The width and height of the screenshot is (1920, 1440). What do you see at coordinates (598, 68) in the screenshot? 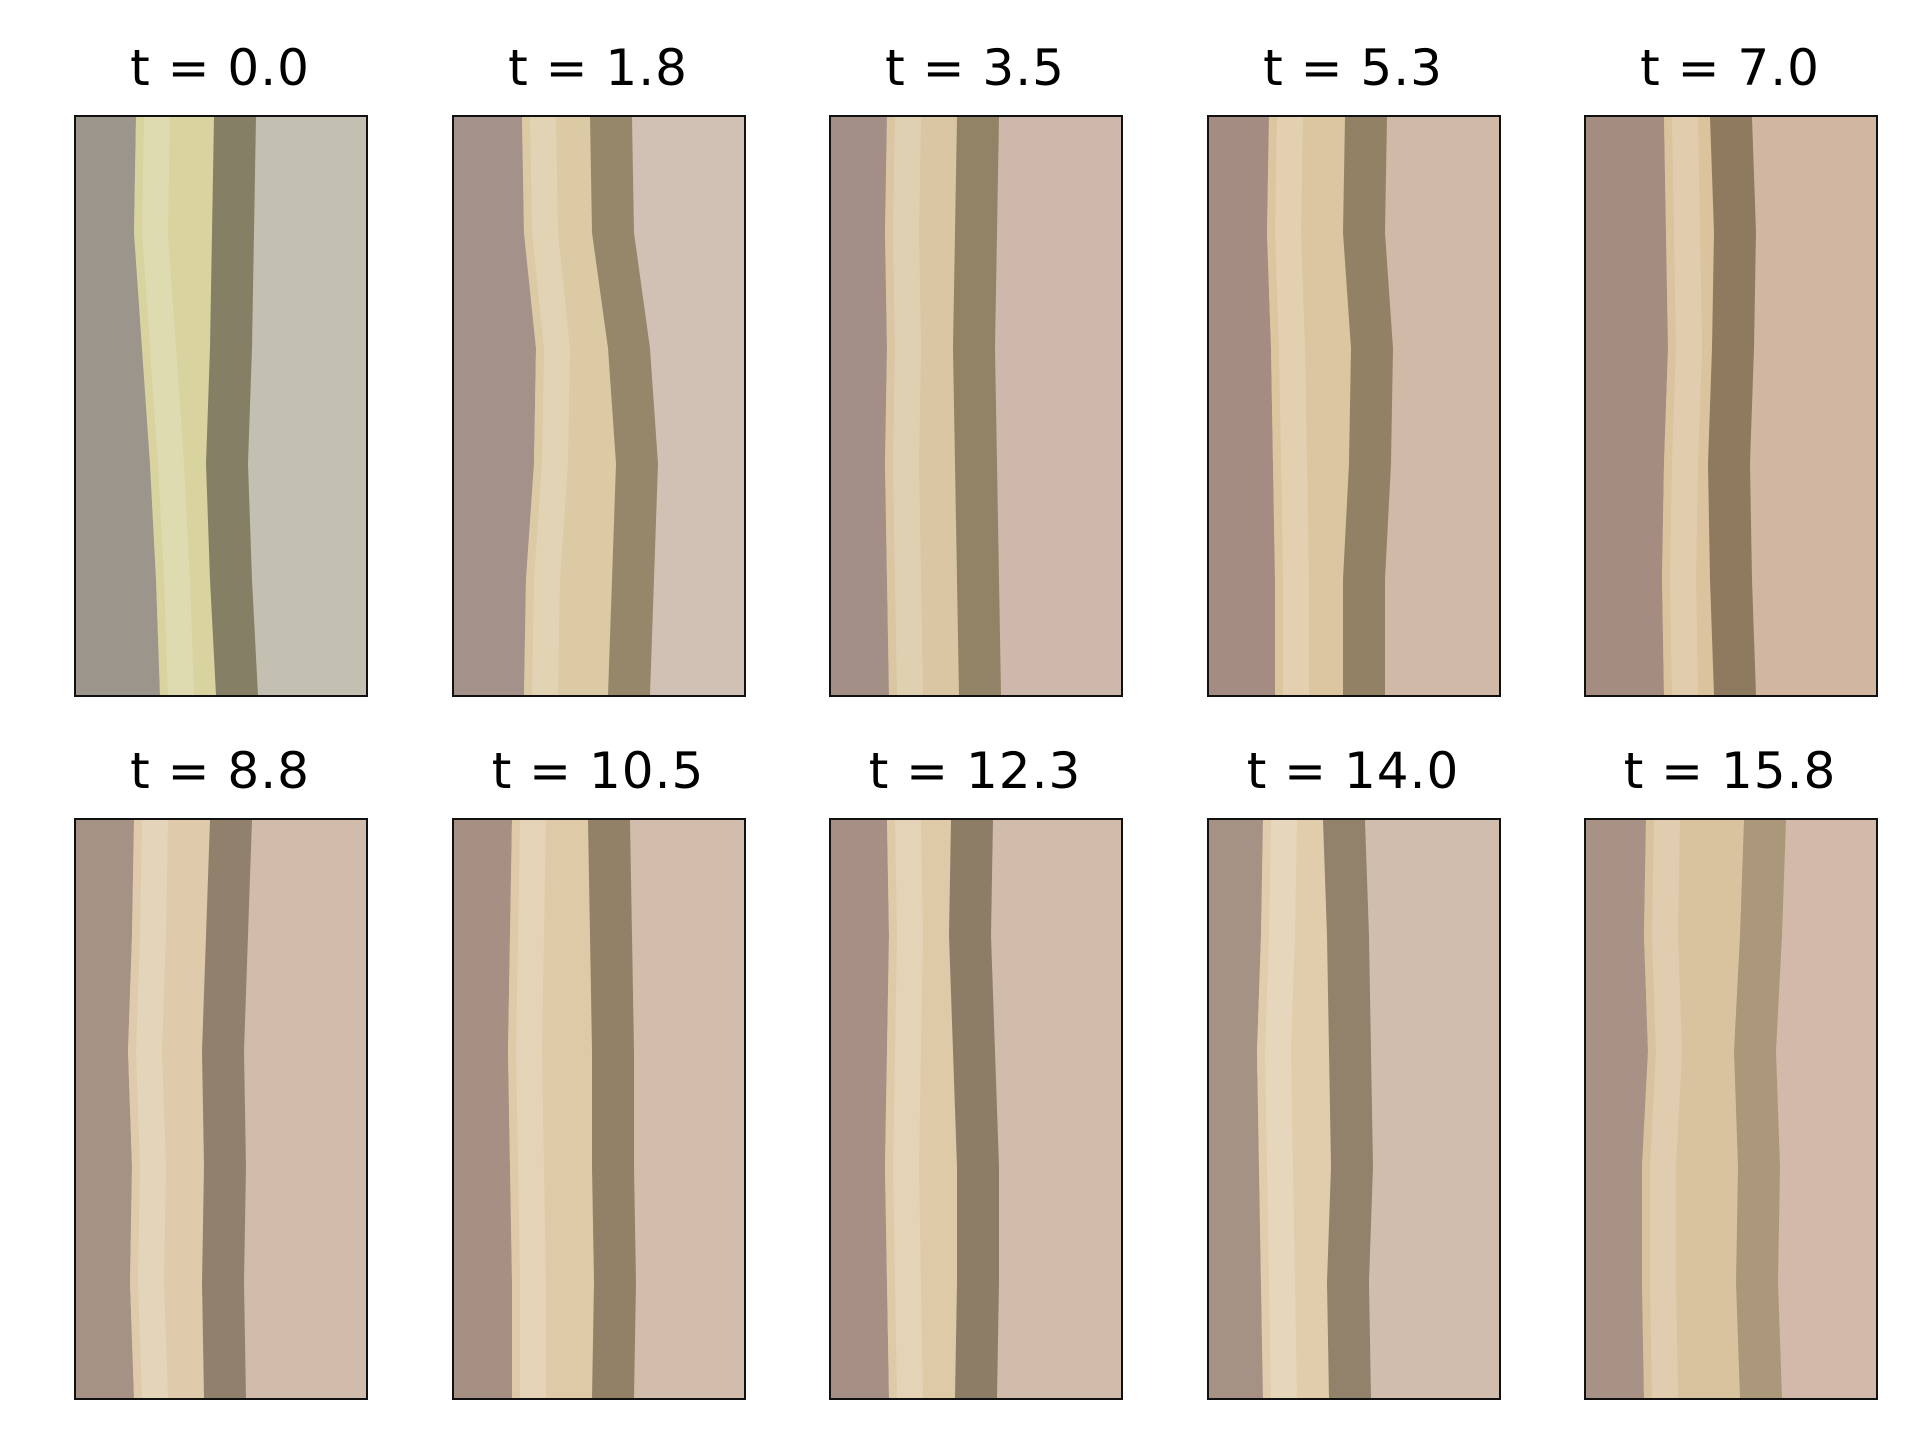
I see `panel-title: t = 1.8` at bounding box center [598, 68].